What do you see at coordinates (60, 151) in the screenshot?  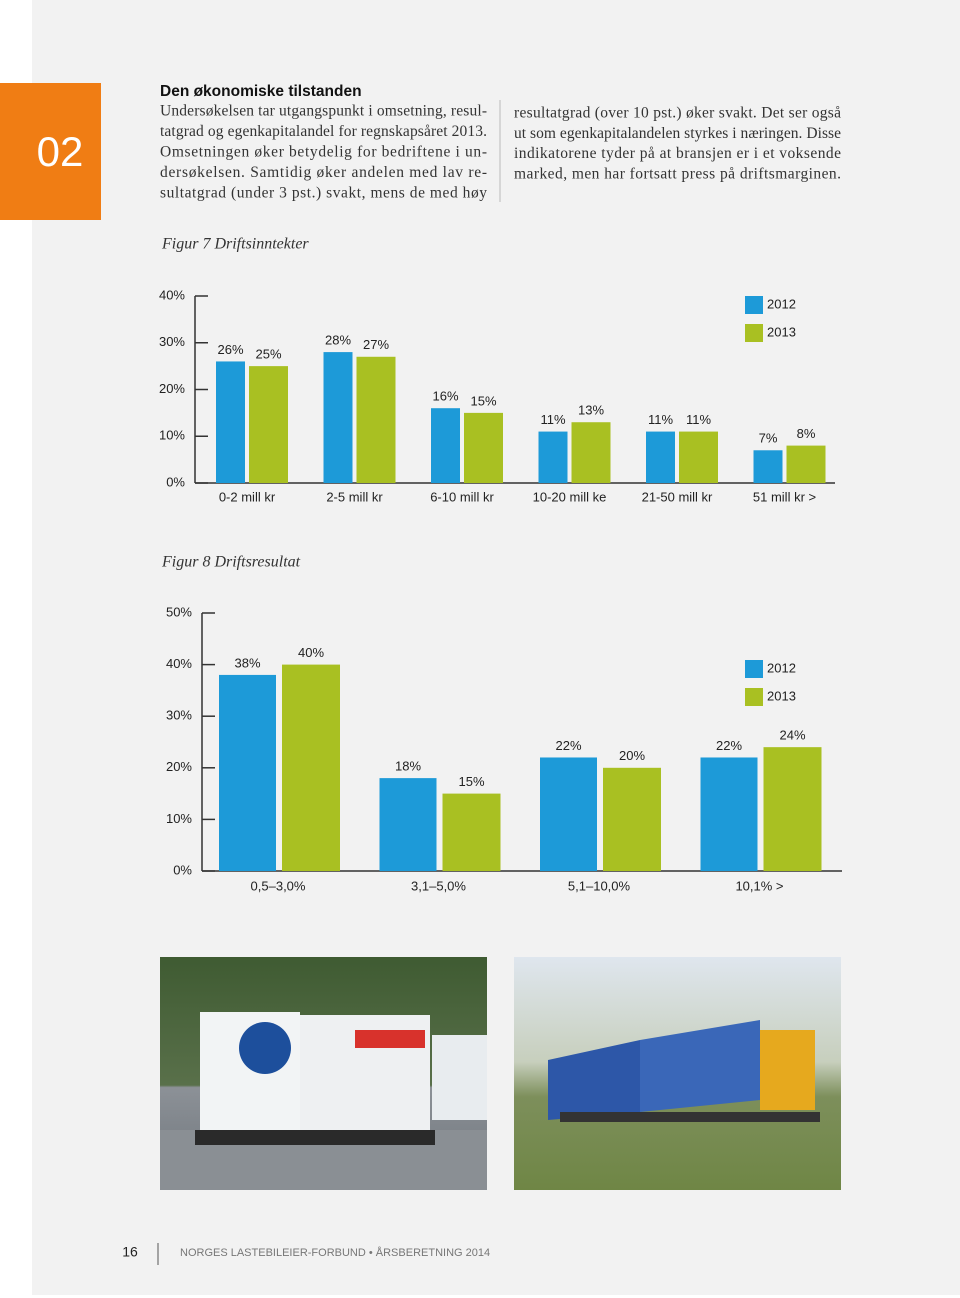 I see `section-number: 02` at bounding box center [60, 151].